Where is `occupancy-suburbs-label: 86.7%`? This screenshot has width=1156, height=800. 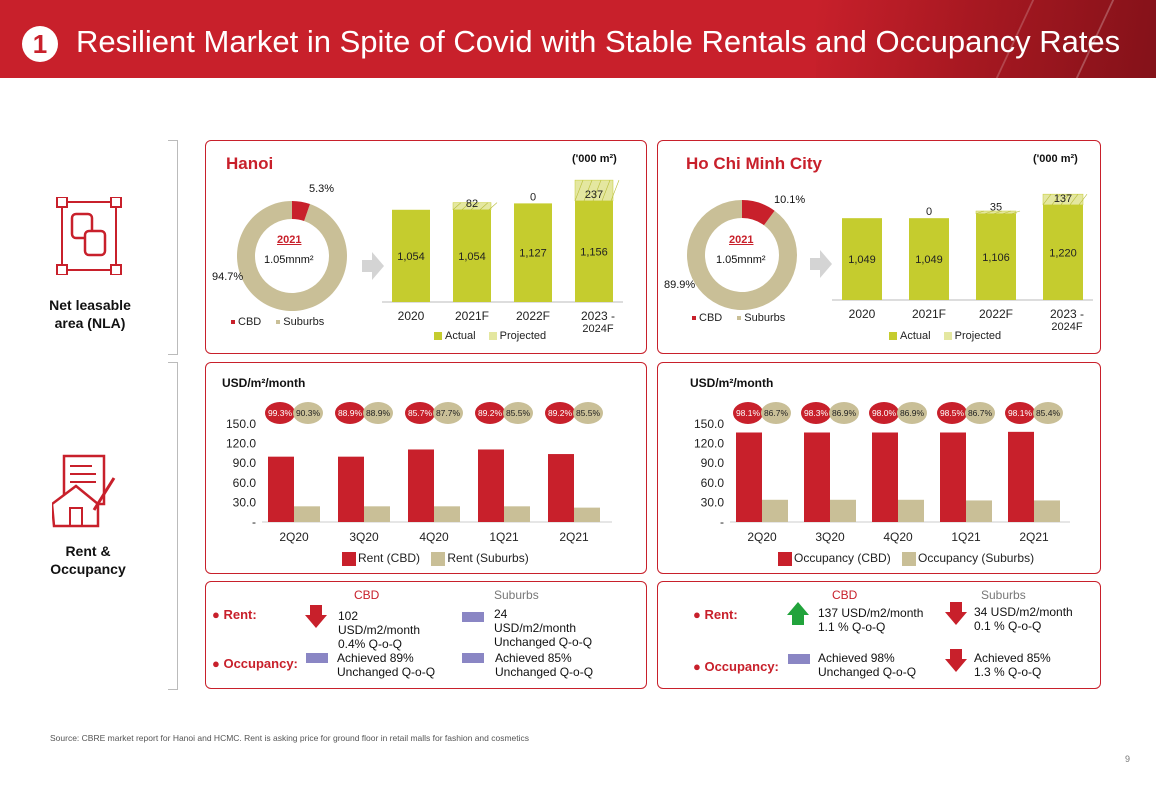
occupancy-suburbs-label: 86.7% is located at coordinates (776, 413).